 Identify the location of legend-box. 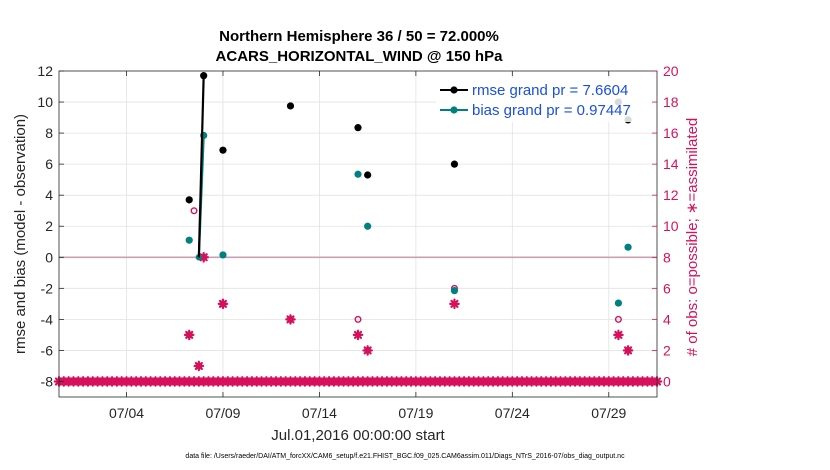
(544, 100).